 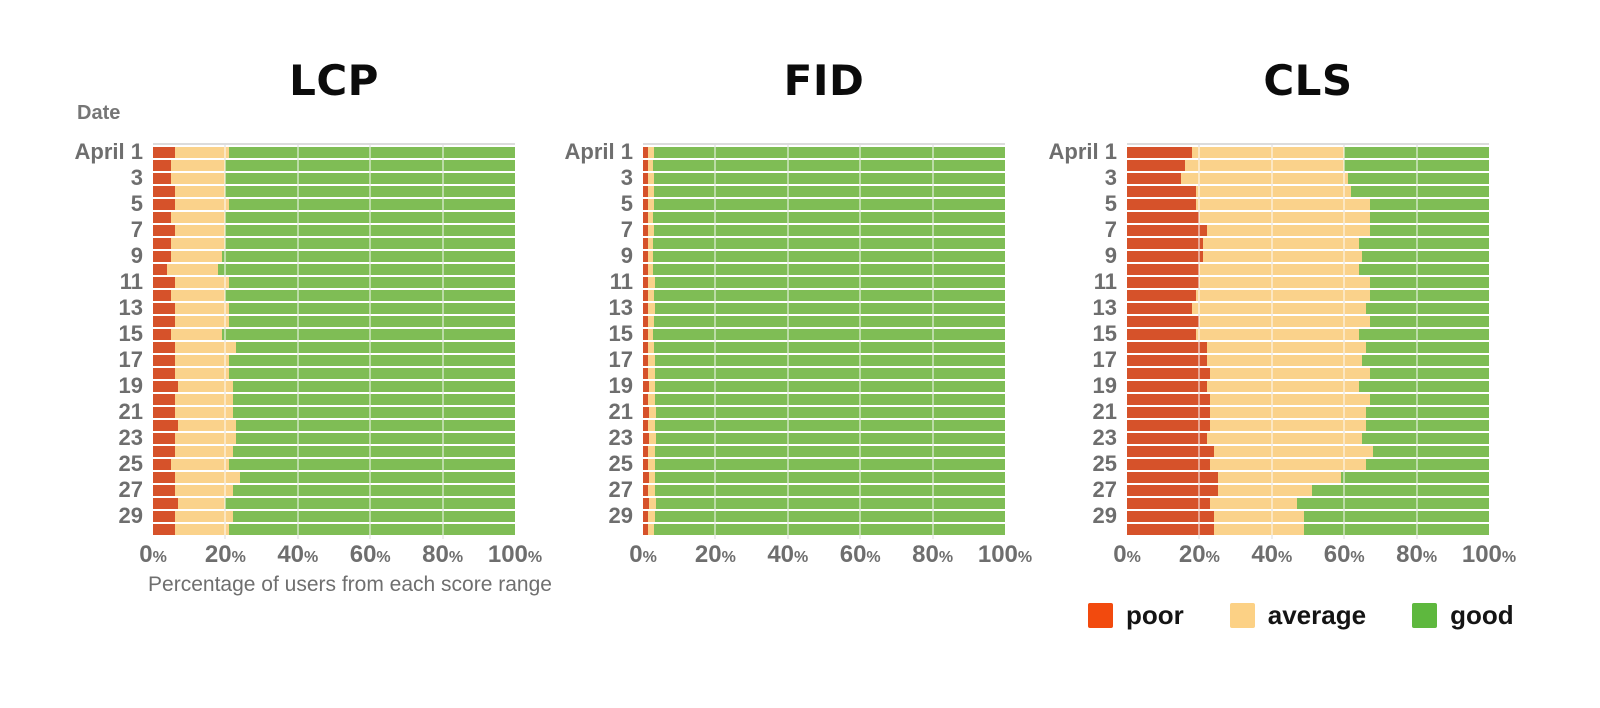 I want to click on y-tick-label: 13, so click(x=620, y=307).